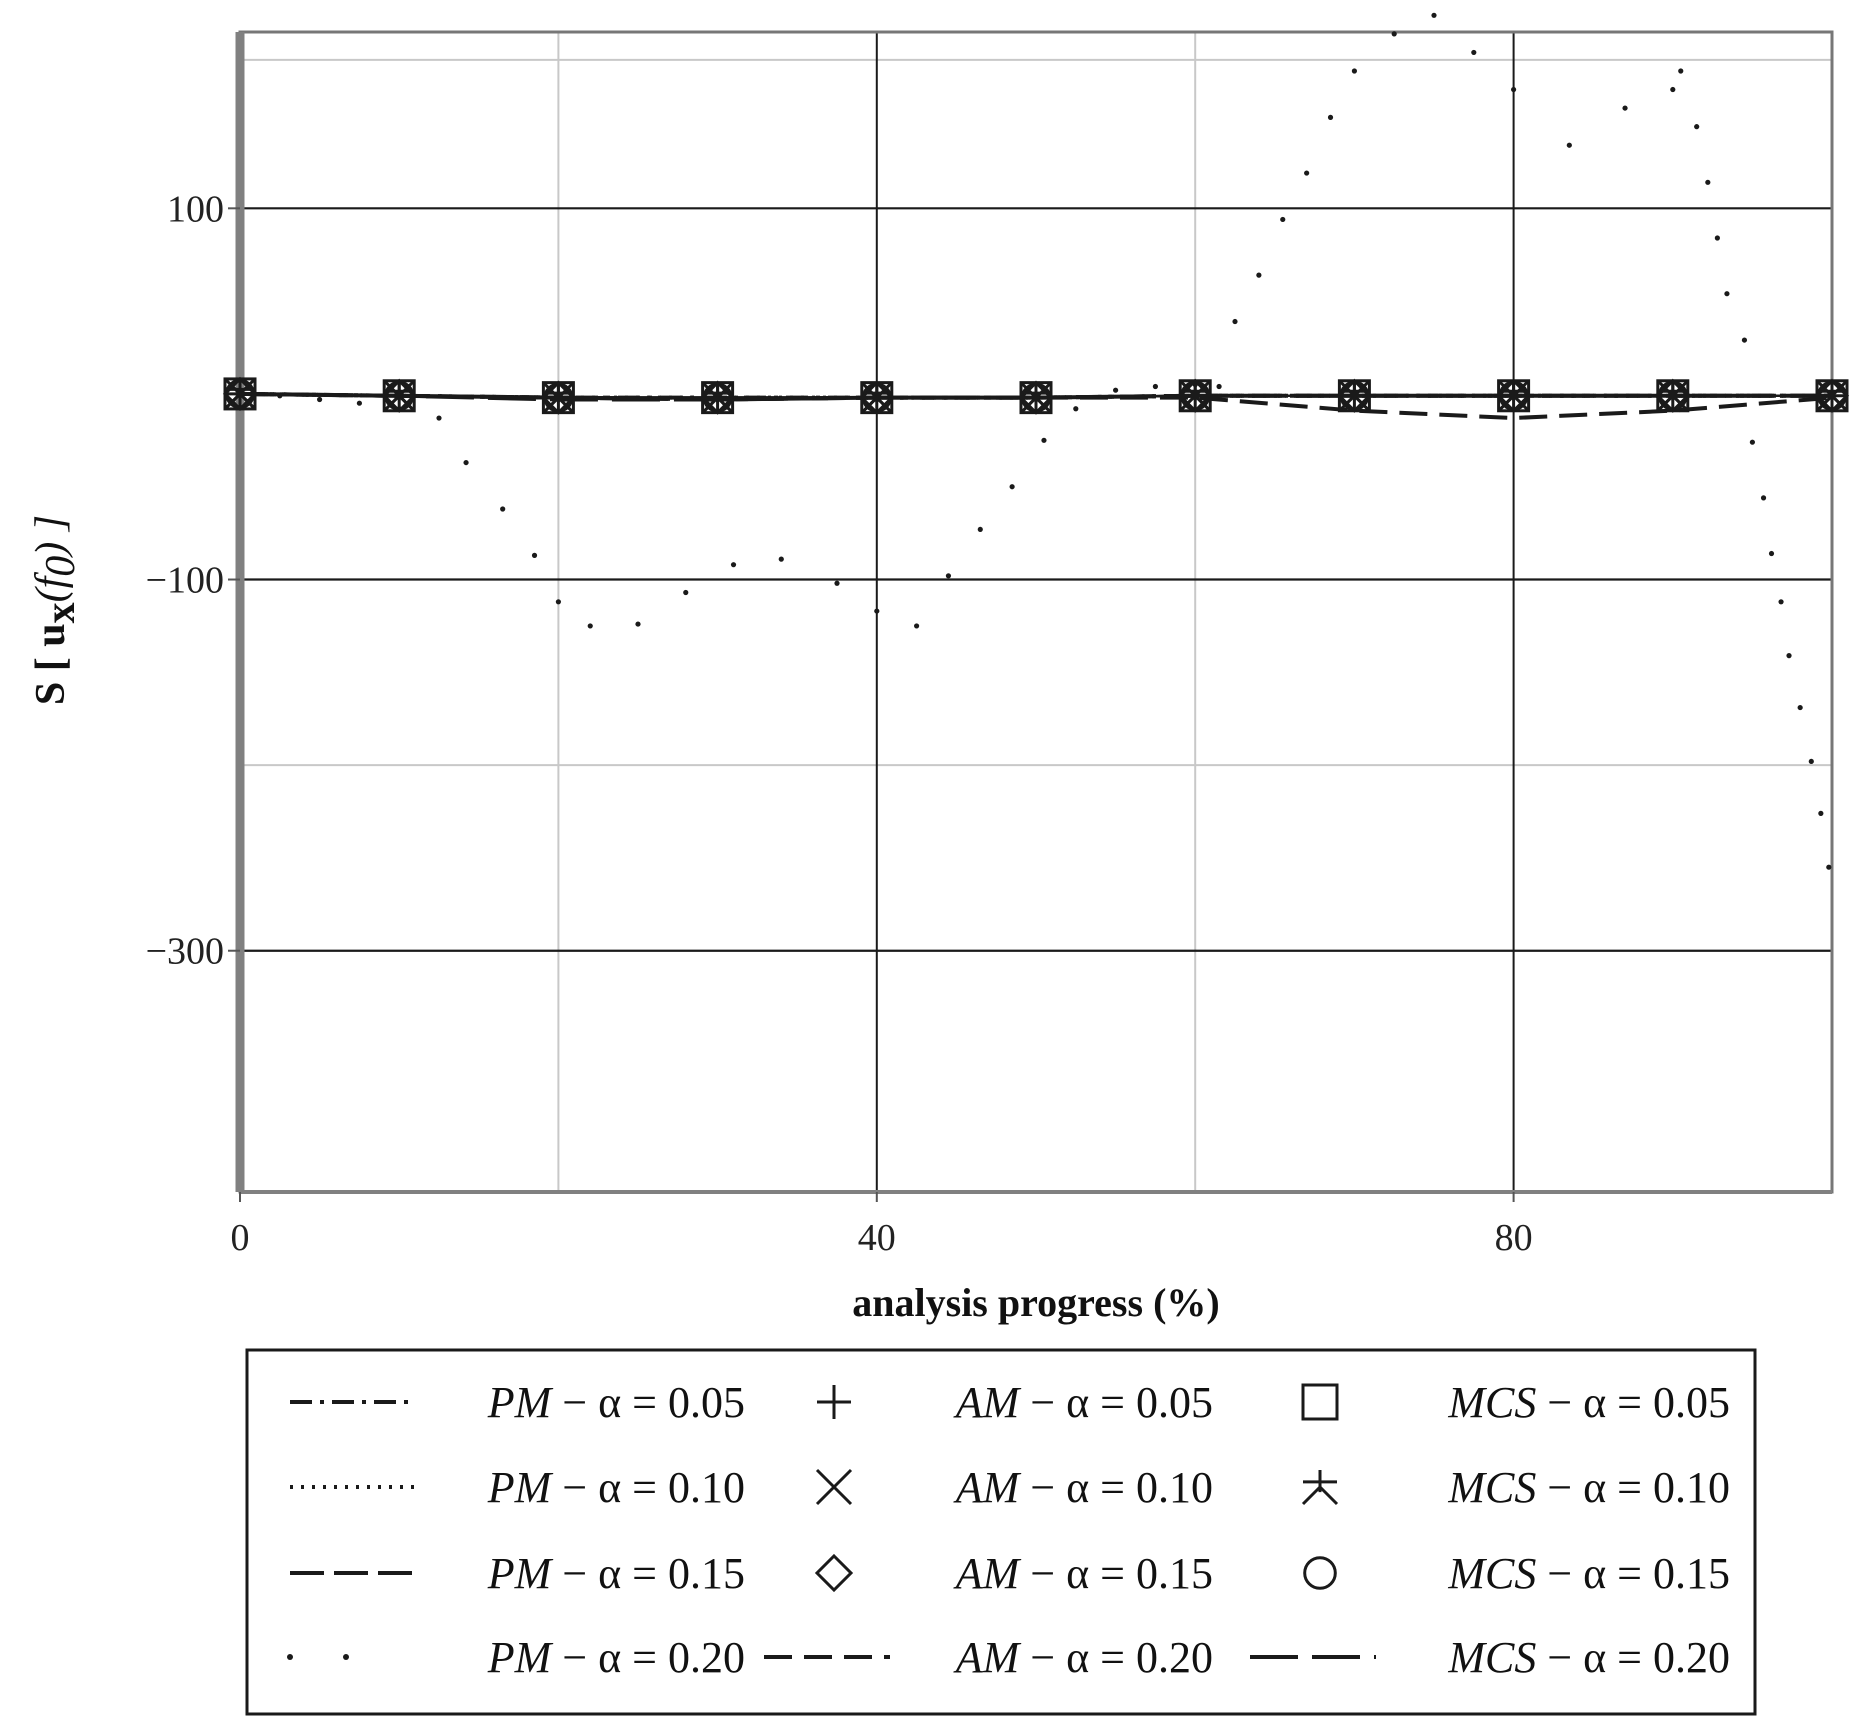 The width and height of the screenshot is (1872, 1736). I want to click on y-axis-label: S [ ux(f0) ], so click(56, 610).